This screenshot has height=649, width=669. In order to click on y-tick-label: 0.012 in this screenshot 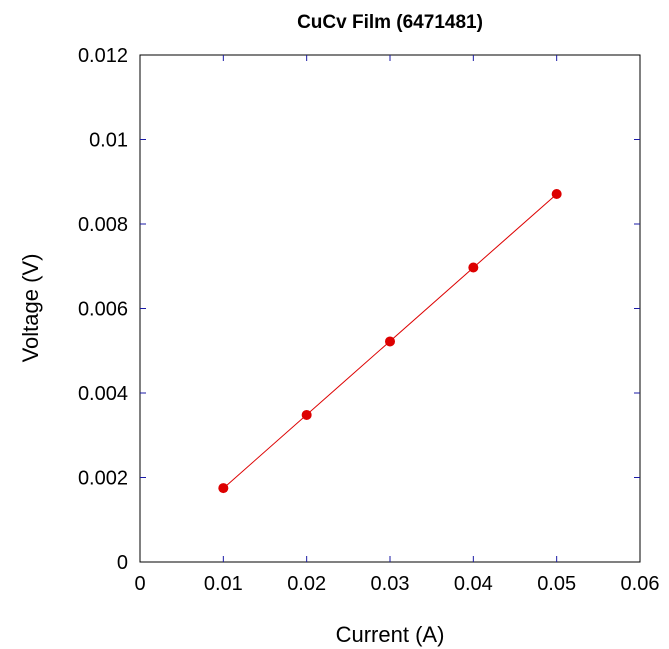, I will do `click(103, 56)`.